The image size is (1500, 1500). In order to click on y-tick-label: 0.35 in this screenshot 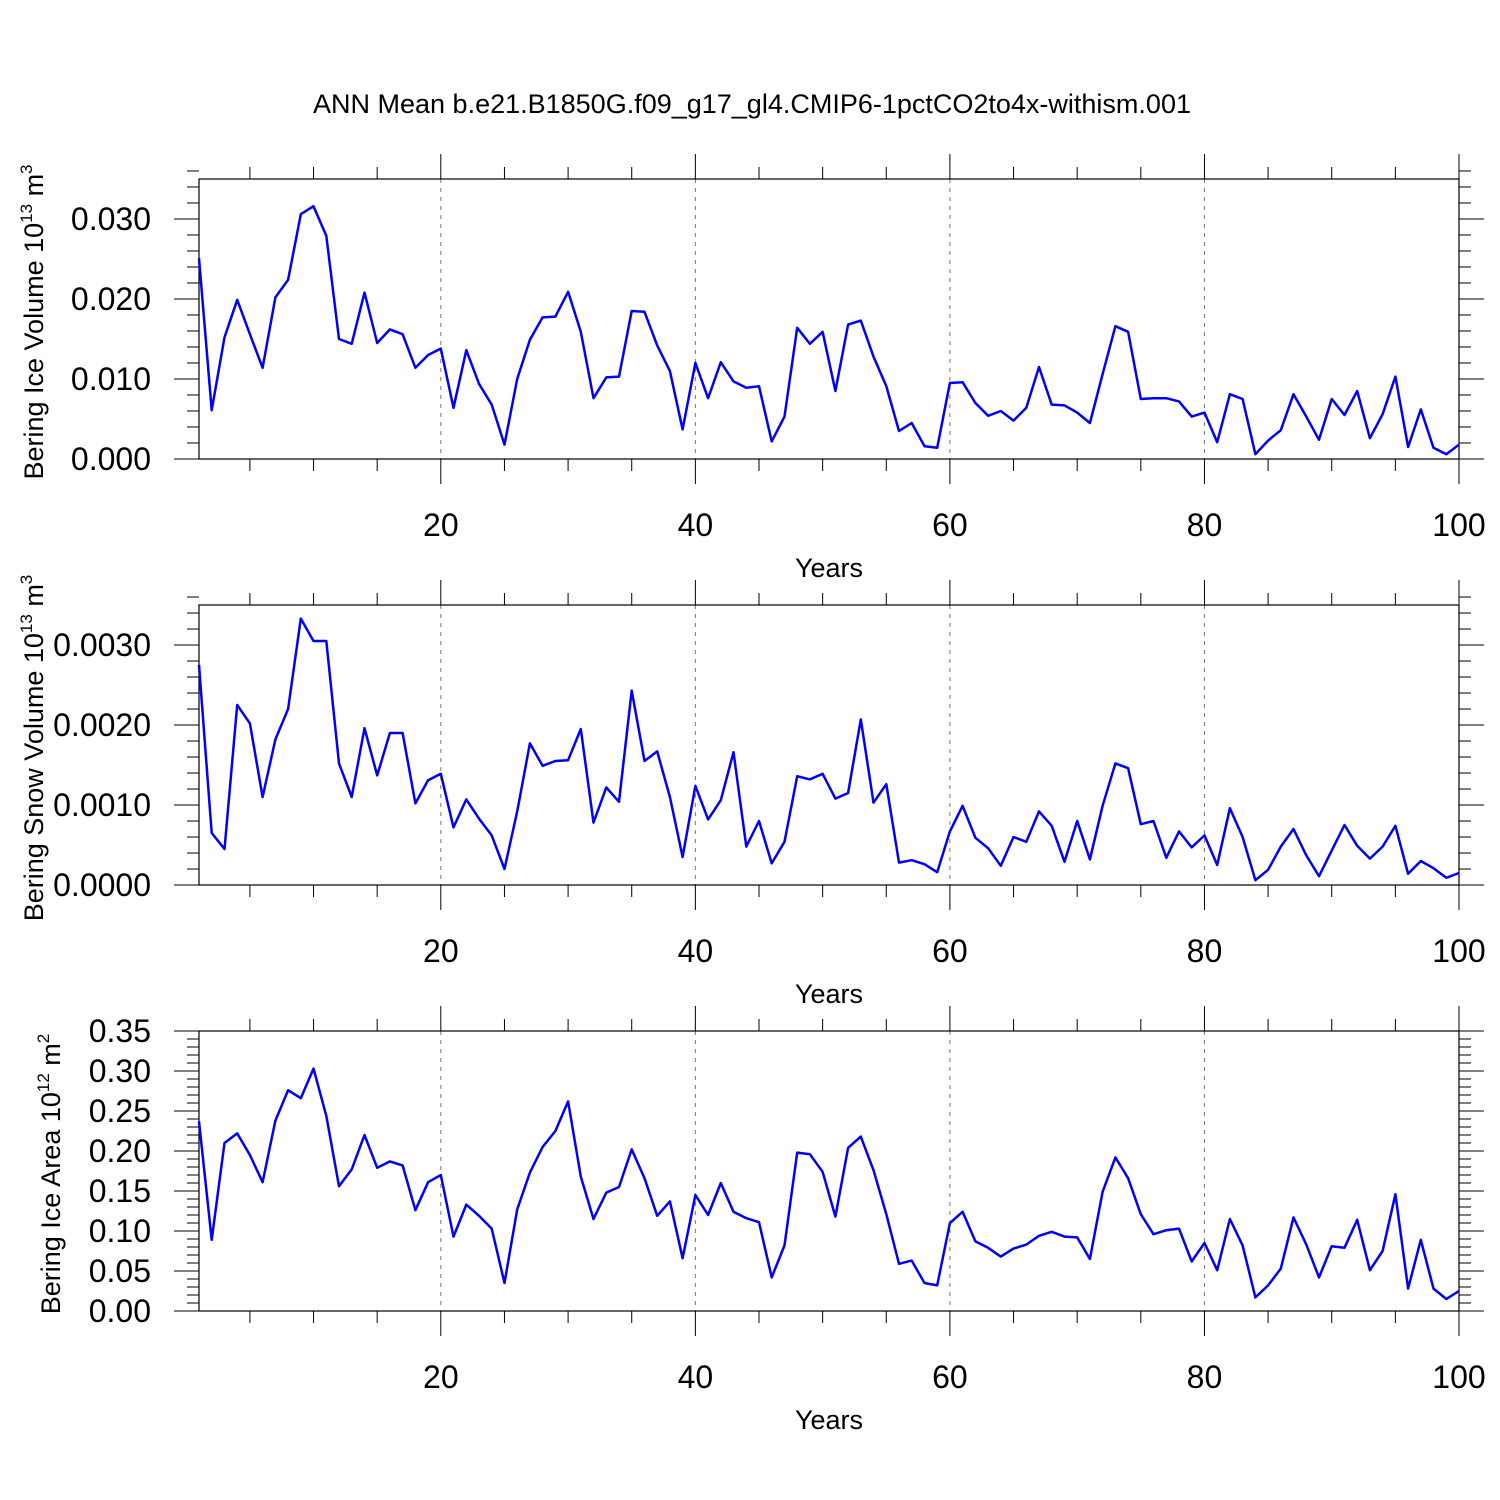, I will do `click(120, 1031)`.